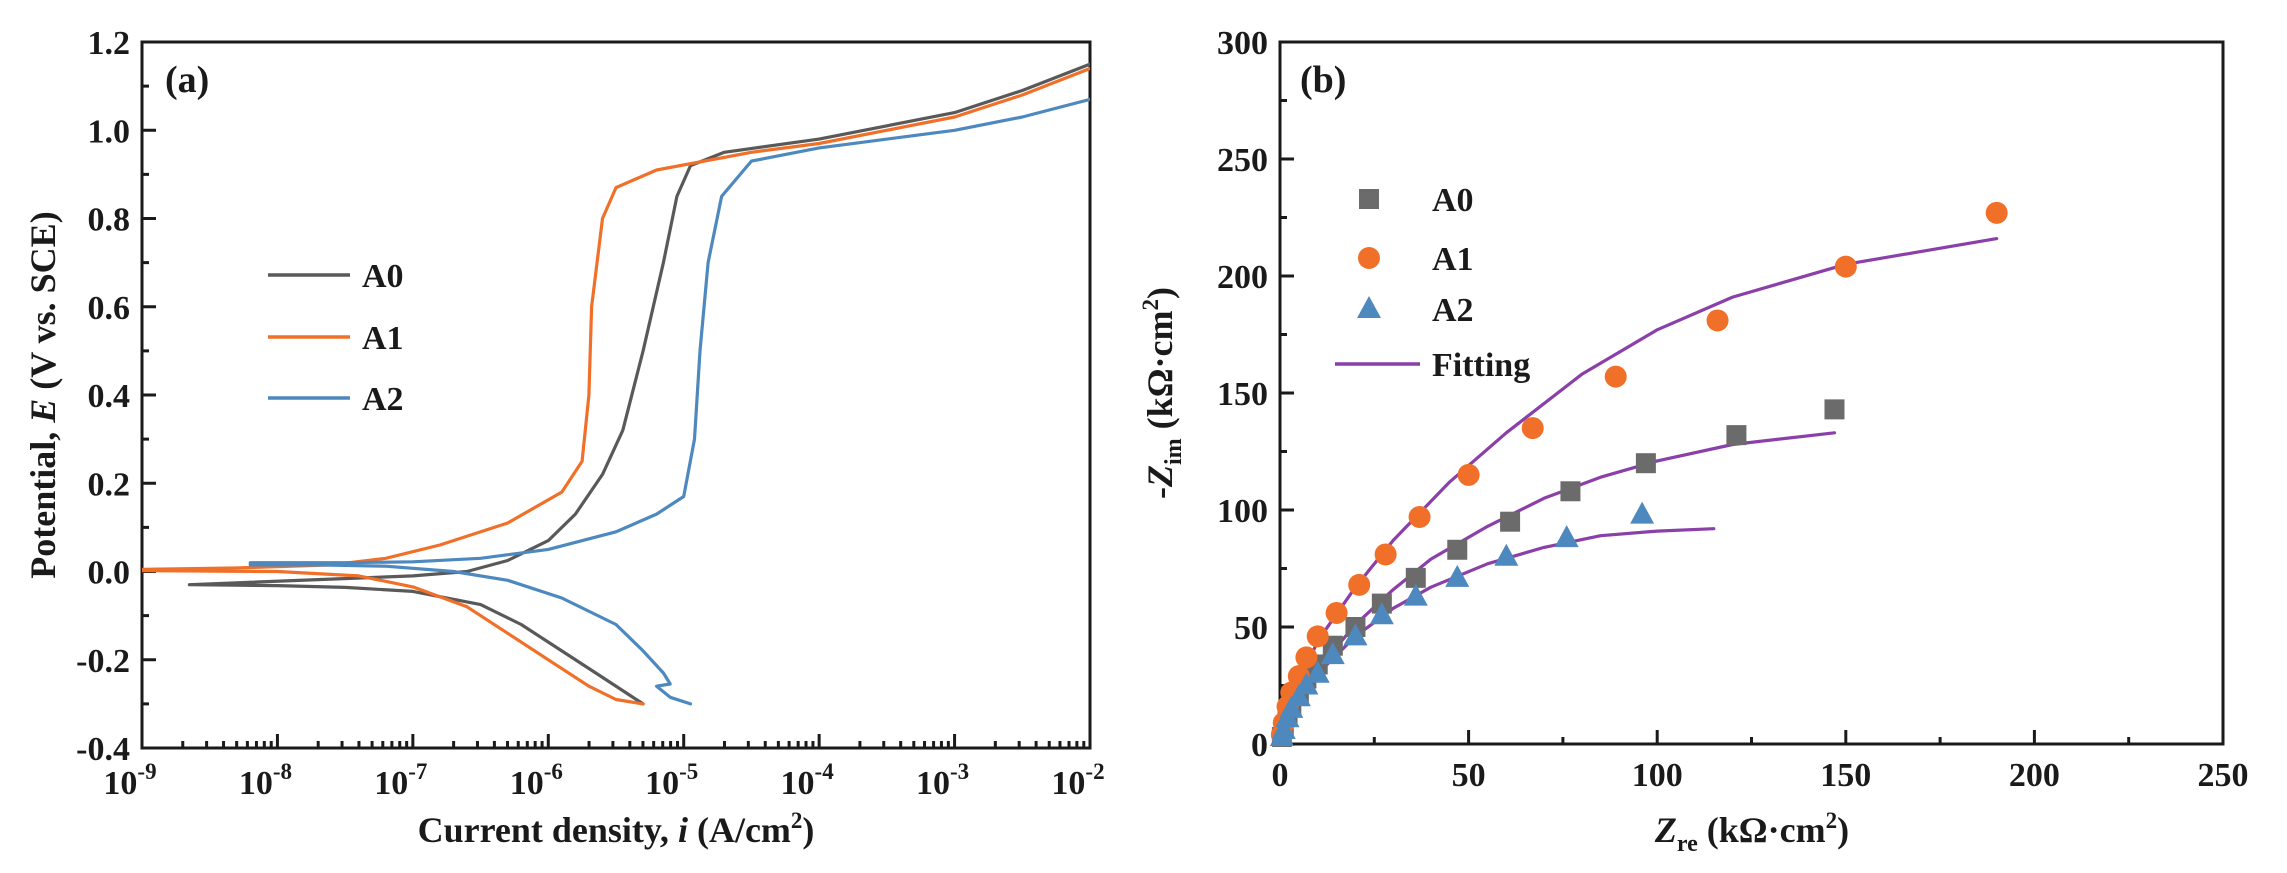  What do you see at coordinates (1251, 628) in the screenshot?
I see `y-tick-label: 50` at bounding box center [1251, 628].